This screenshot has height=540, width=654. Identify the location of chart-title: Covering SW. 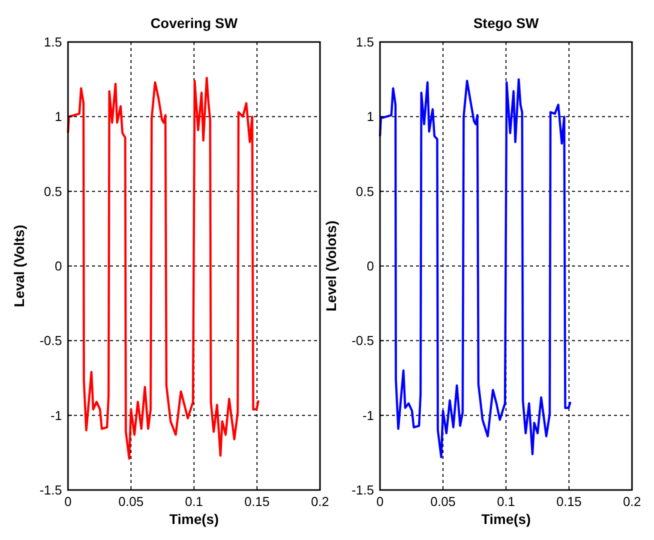
(194, 23).